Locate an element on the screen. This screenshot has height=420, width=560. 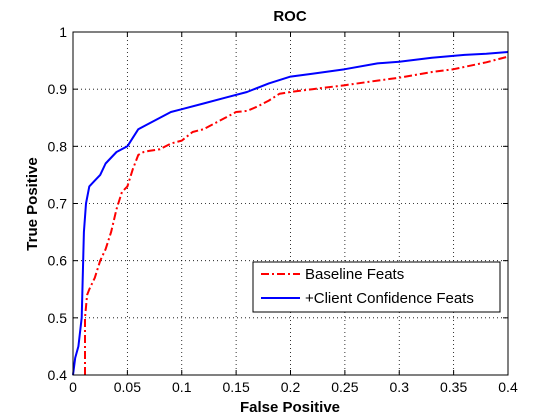
legend: Baseline Feats +Client Confidence Feats is located at coordinates (376, 287).